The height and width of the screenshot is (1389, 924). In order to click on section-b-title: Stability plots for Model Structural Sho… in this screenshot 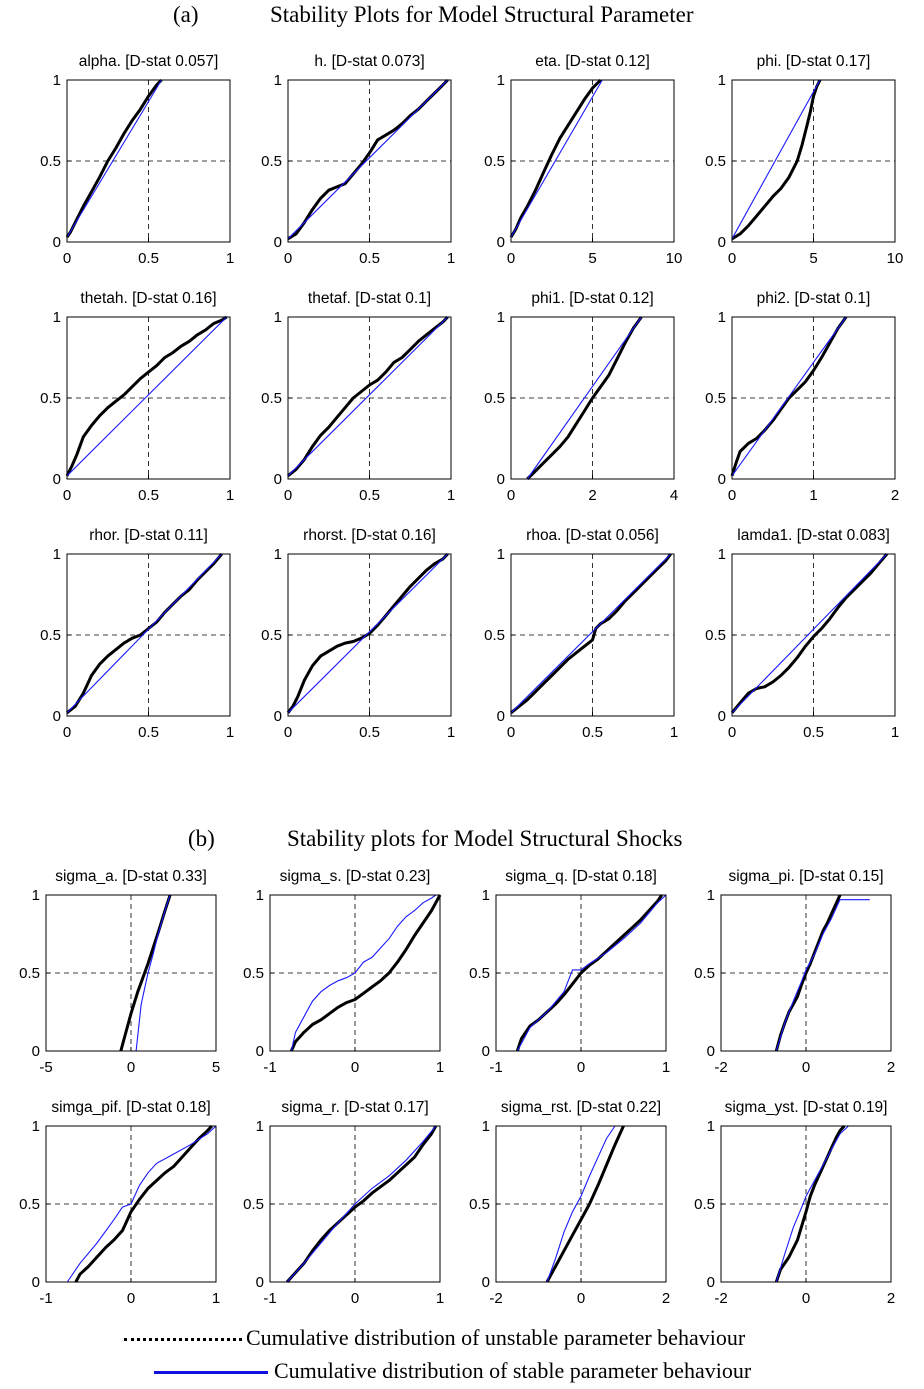, I will do `click(485, 838)`.